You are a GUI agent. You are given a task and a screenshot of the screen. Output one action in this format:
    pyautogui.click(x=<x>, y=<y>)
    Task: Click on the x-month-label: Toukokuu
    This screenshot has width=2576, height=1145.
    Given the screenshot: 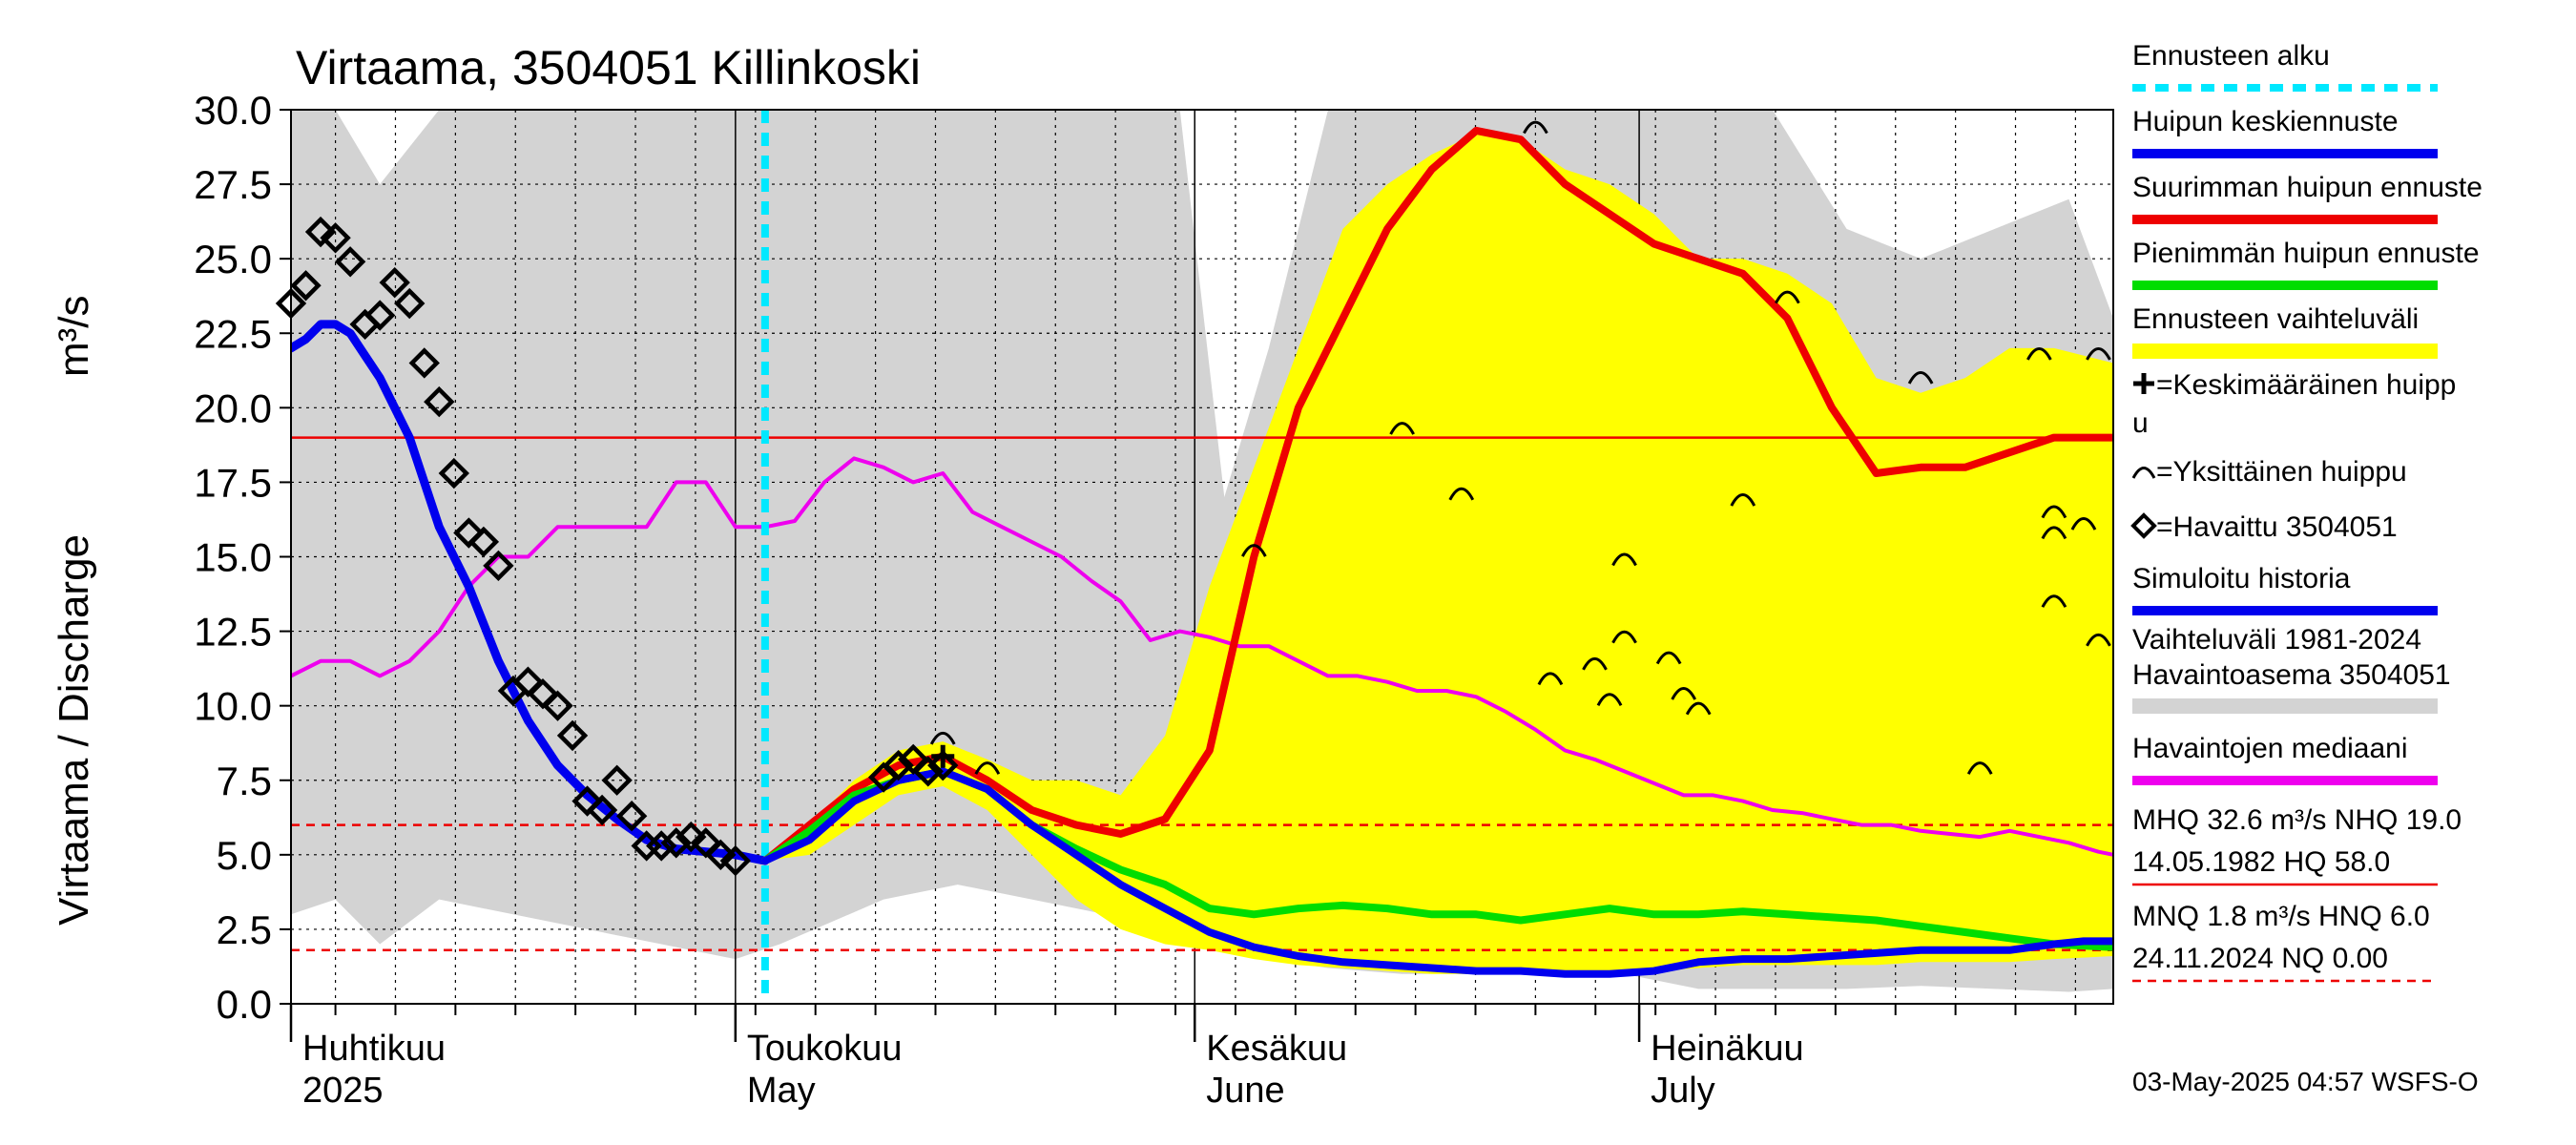 What is the action you would take?
    pyautogui.click(x=825, y=1049)
    